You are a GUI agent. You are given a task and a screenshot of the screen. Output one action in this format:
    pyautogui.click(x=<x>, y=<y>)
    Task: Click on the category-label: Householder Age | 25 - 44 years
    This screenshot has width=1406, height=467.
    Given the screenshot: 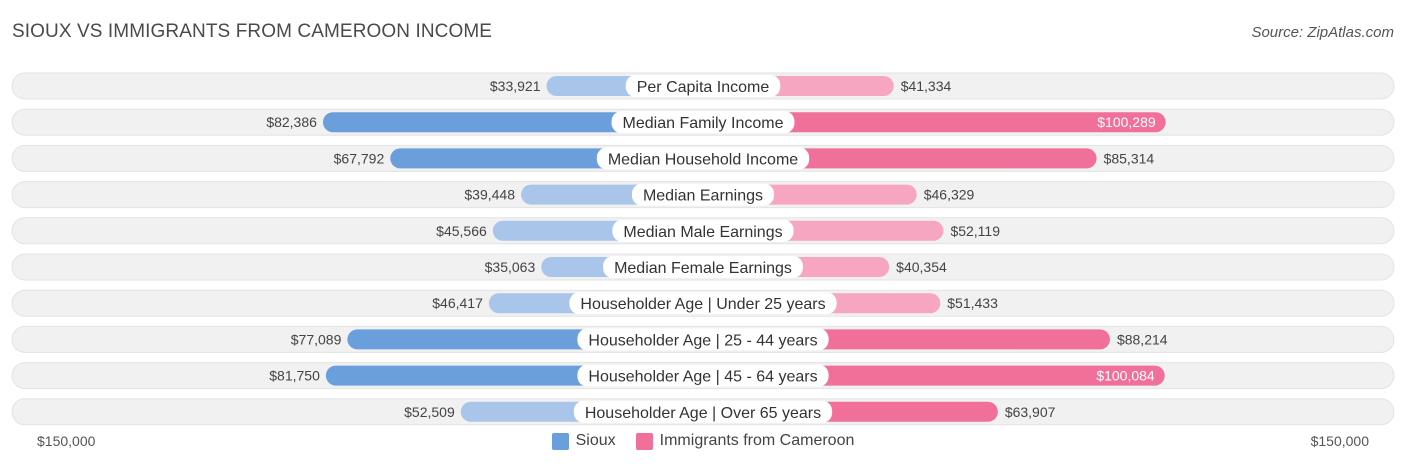 What is the action you would take?
    pyautogui.click(x=702, y=340)
    